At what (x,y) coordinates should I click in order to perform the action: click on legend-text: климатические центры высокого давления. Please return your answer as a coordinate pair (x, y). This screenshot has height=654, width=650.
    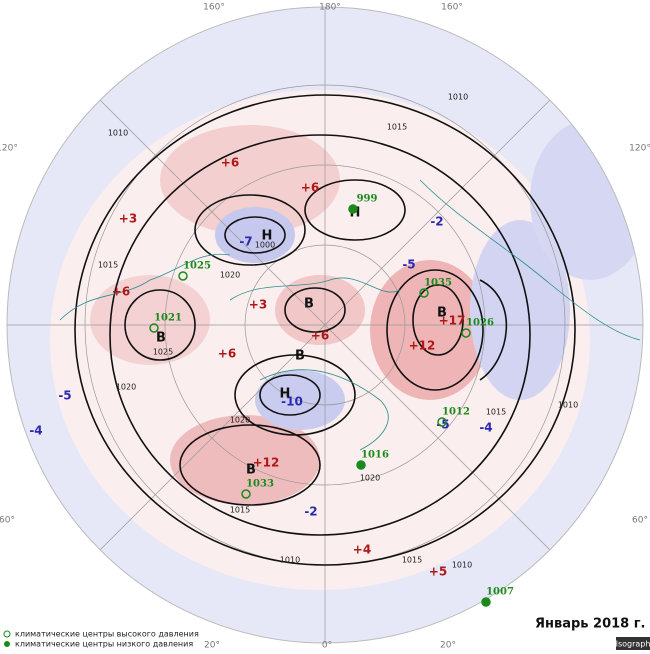
    Looking at the image, I should click on (107, 634).